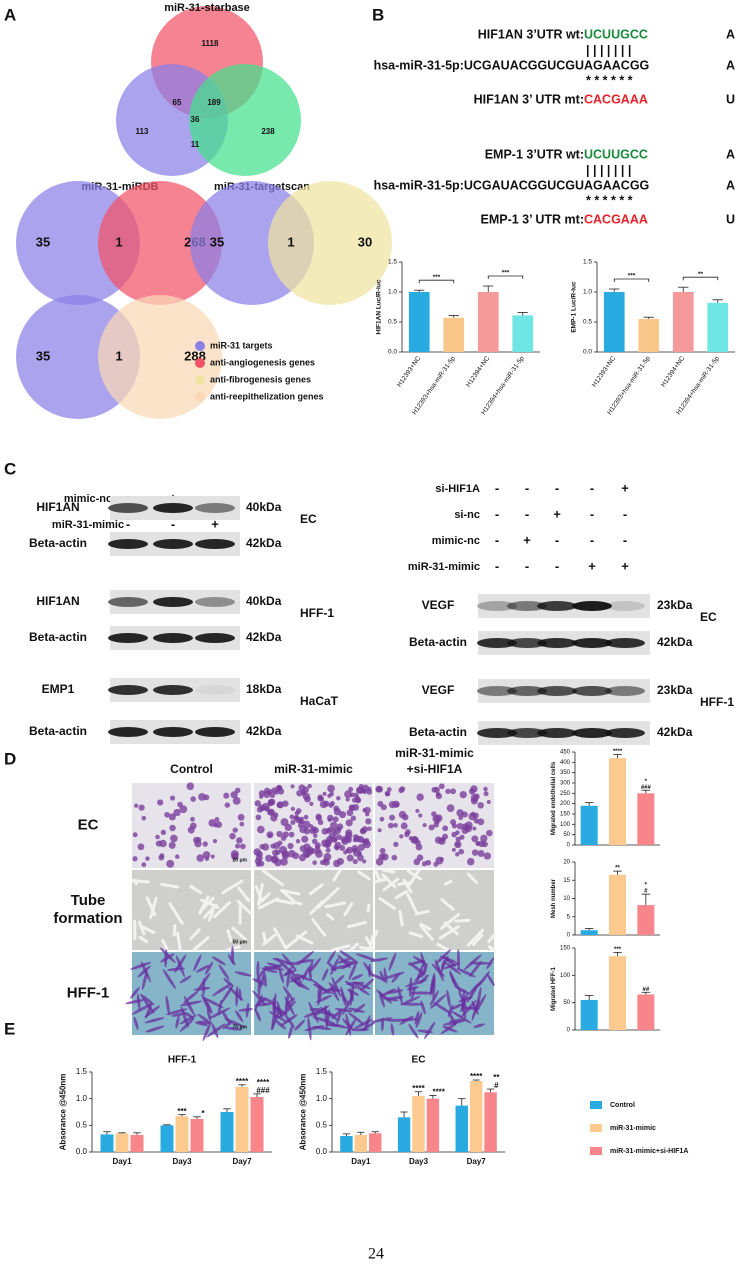  What do you see at coordinates (529, 99) in the screenshot?
I see `sequence-label: HIF1AN 3’ UTR mt:` at bounding box center [529, 99].